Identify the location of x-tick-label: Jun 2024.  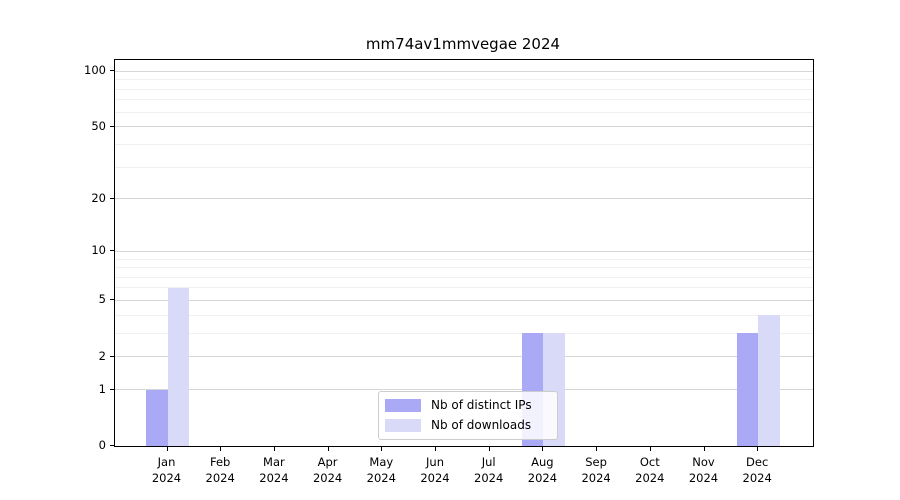
(435, 470).